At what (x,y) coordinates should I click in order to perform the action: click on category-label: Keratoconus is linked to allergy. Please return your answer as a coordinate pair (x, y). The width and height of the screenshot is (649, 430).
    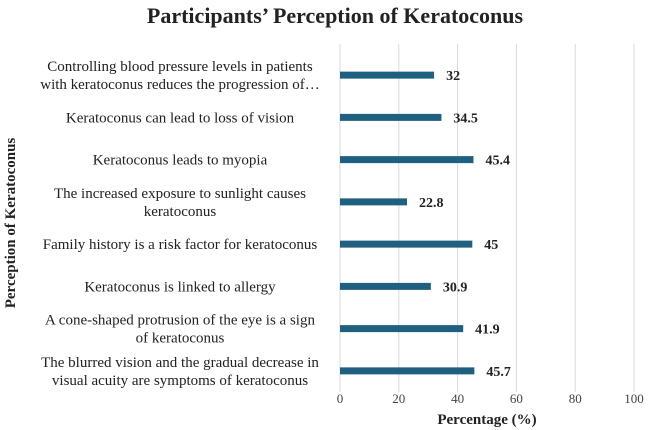
    Looking at the image, I should click on (180, 287).